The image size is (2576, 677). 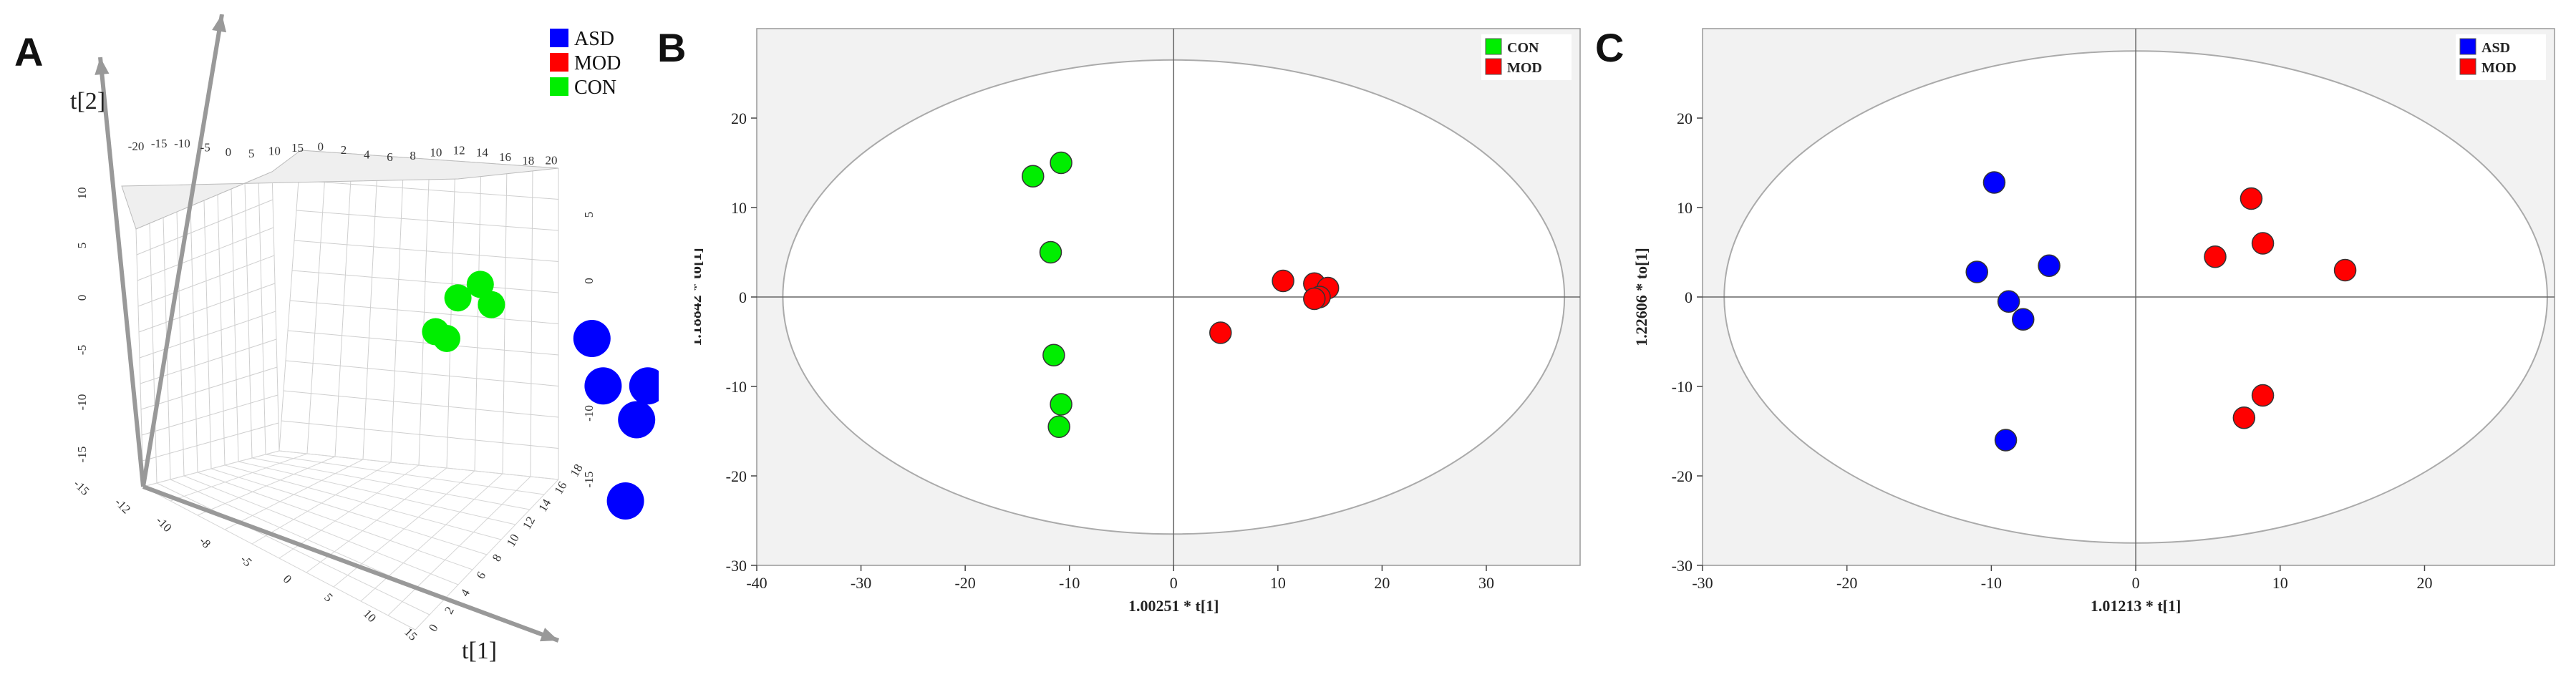 What do you see at coordinates (549, 635) in the screenshot?
I see `axis-t1-arrow-head` at bounding box center [549, 635].